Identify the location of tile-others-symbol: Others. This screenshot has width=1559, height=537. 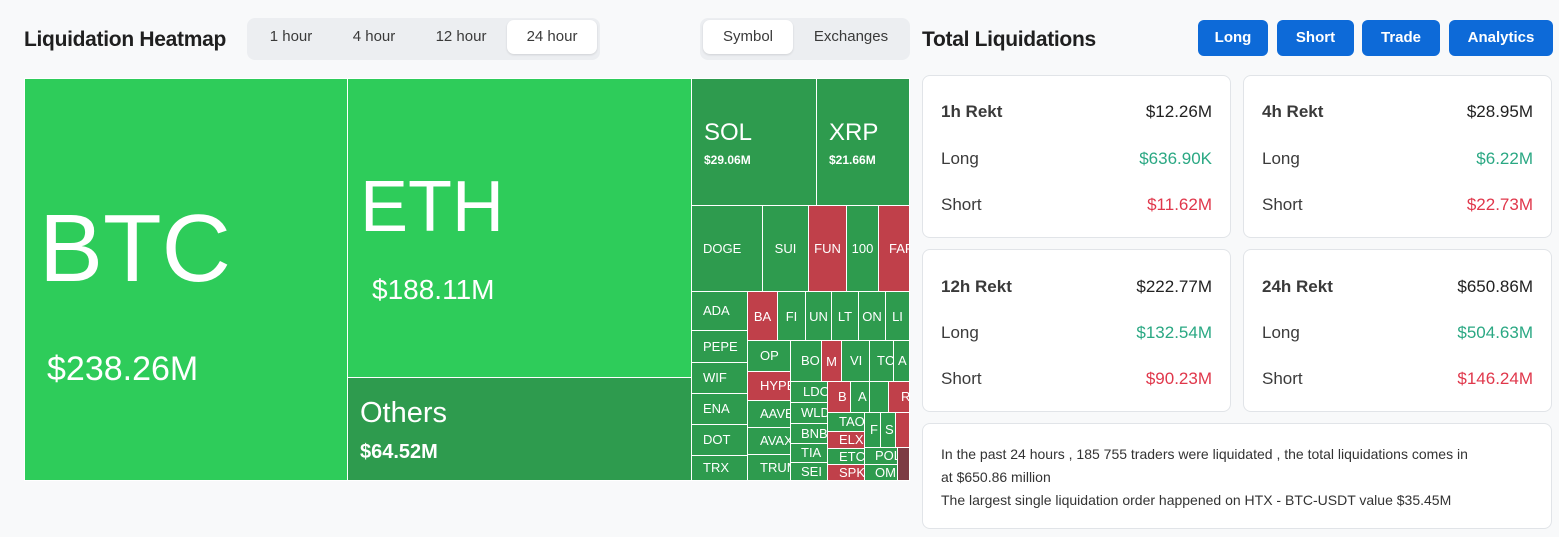
(404, 413).